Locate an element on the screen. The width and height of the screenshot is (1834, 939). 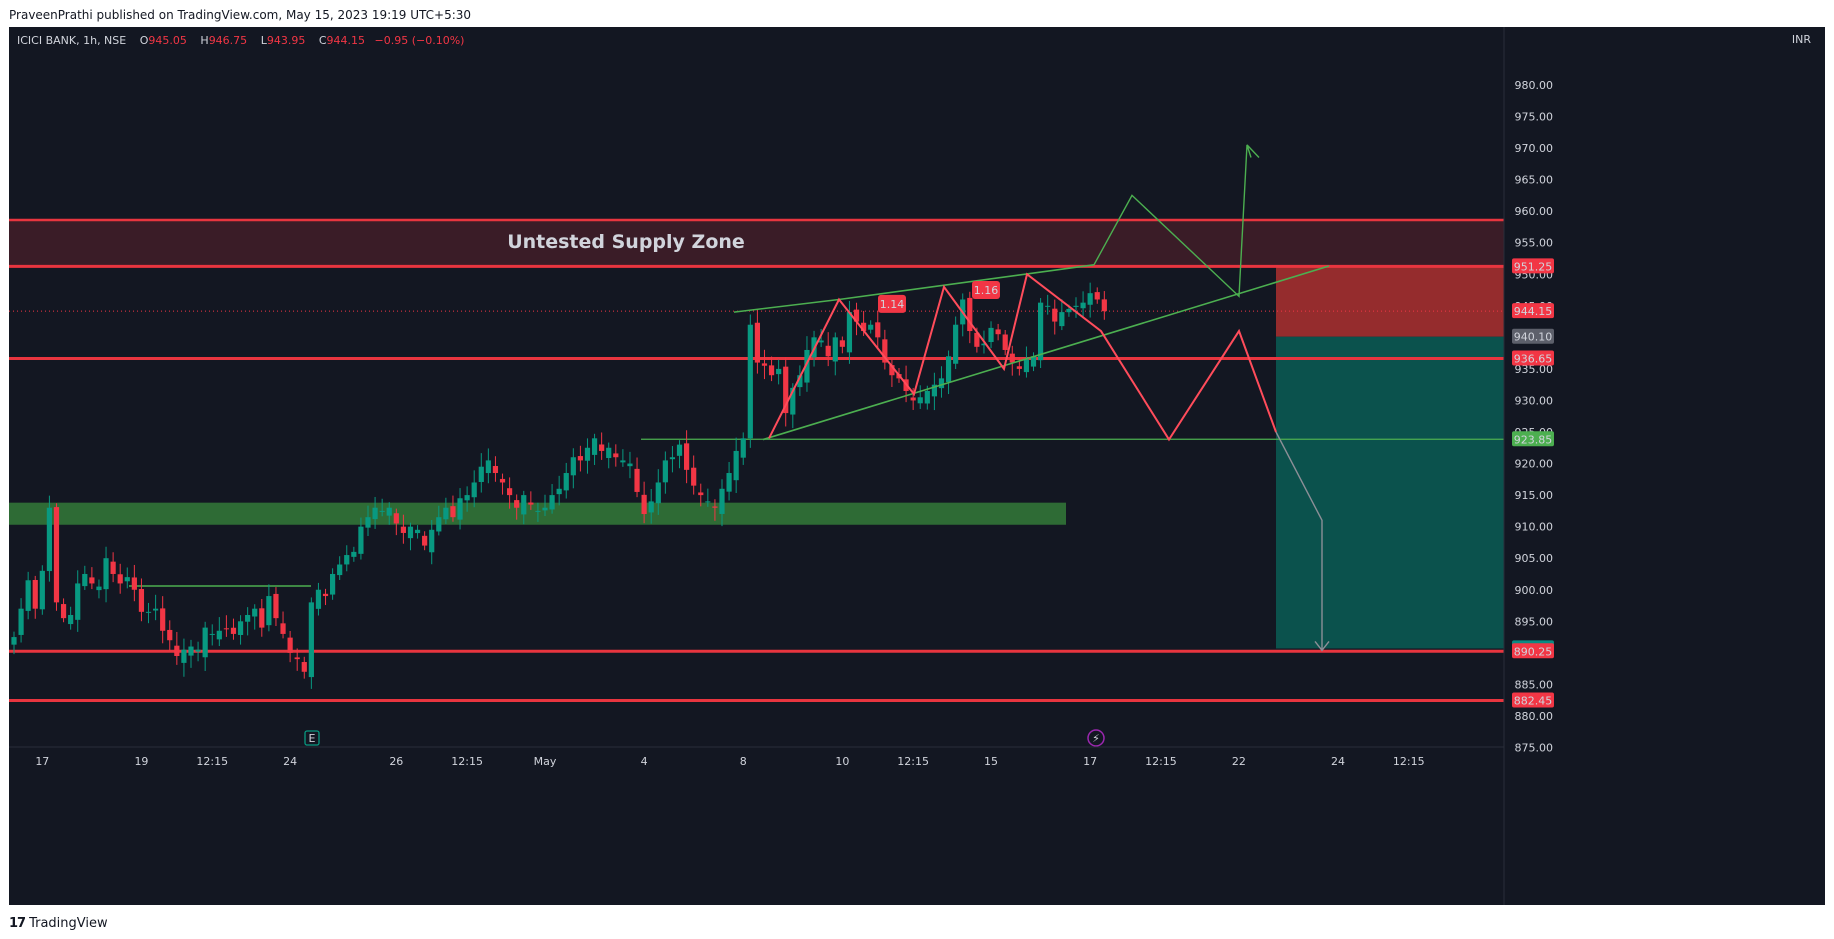
high-label: H is located at coordinates (204, 40).